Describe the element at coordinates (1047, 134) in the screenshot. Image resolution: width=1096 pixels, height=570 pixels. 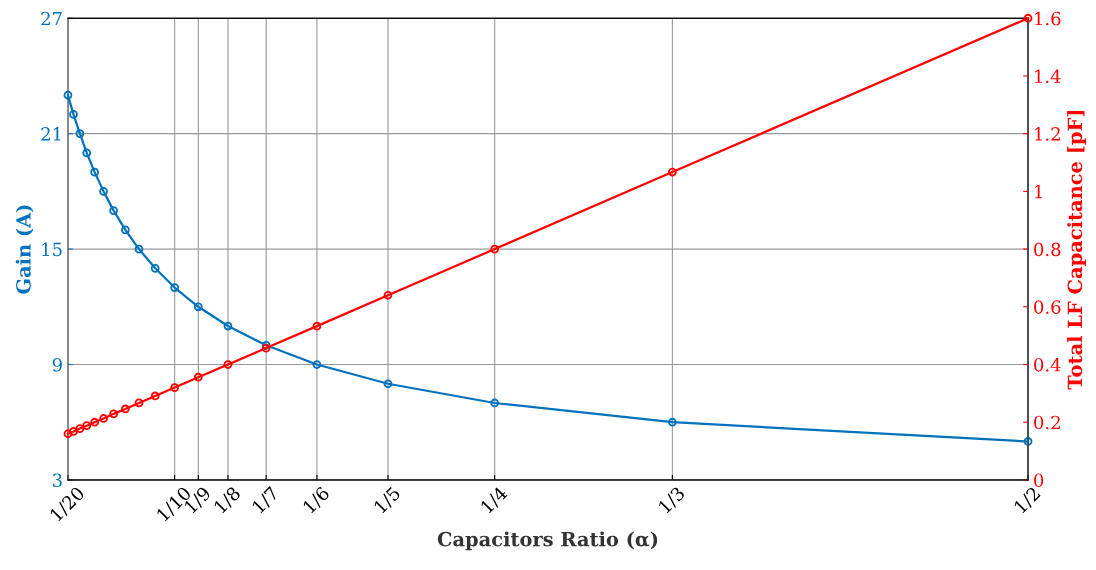
I see `y2-tick-label: 1.2` at that location.